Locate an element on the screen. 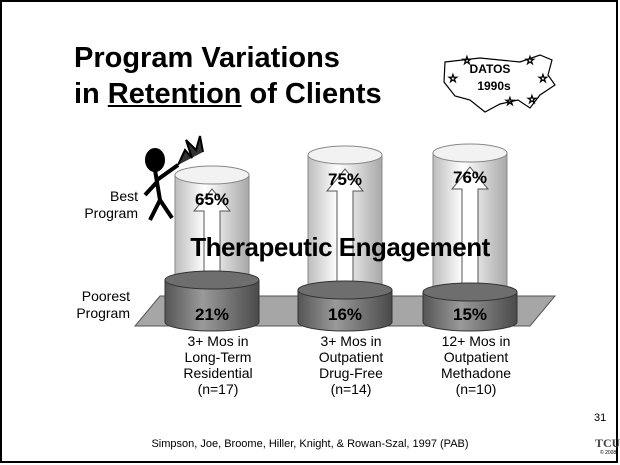  map-stars: ☆☆ ☆☆☆ ☆ is located at coordinates (498, 82).